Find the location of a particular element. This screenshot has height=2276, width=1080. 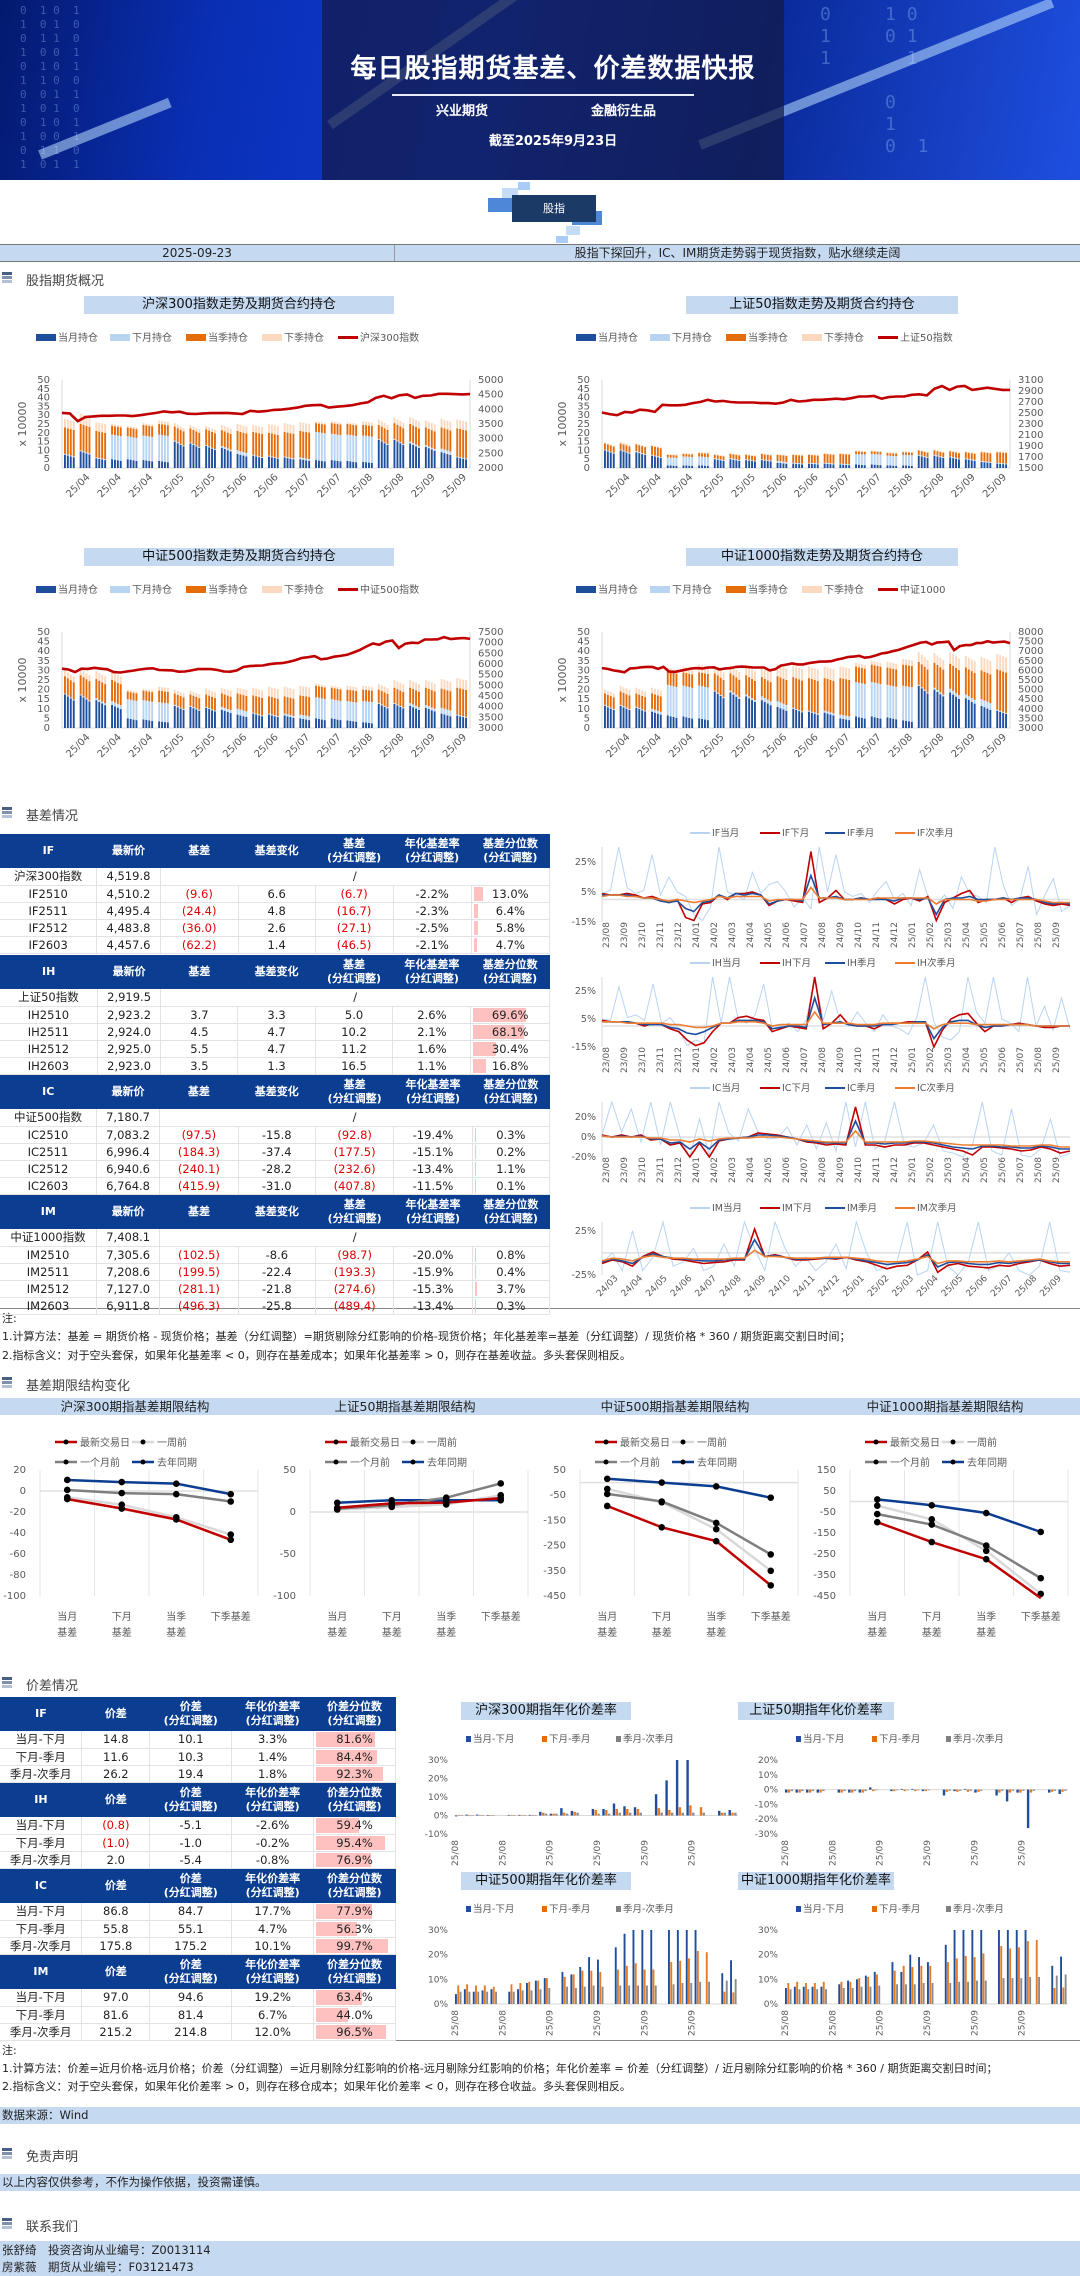

index-row: 上证50指数 2,919.5/ is located at coordinates (275, 998).